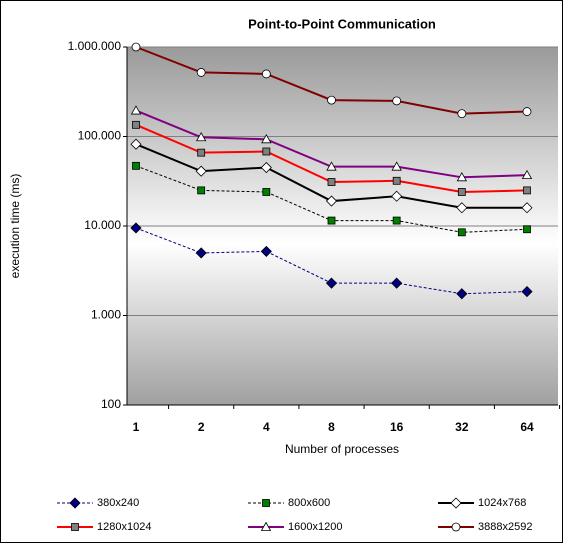 The width and height of the screenshot is (563, 543). I want to click on legend-label: 1024x768, so click(502, 503).